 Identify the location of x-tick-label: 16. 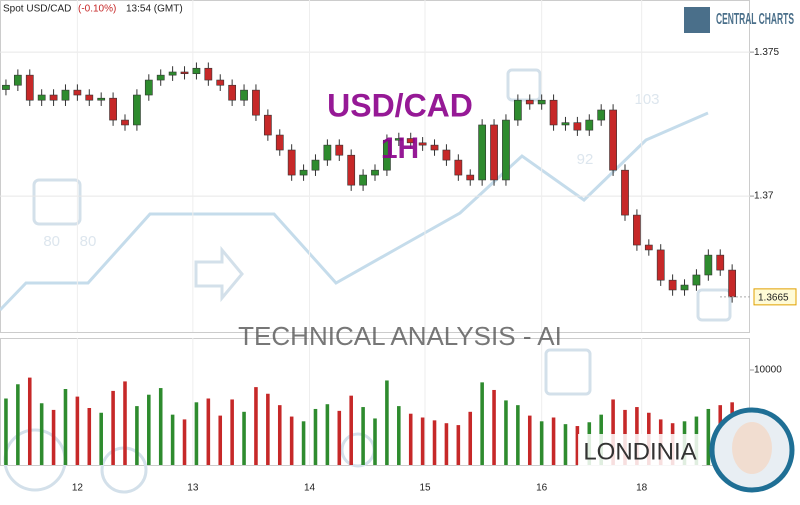
(542, 488).